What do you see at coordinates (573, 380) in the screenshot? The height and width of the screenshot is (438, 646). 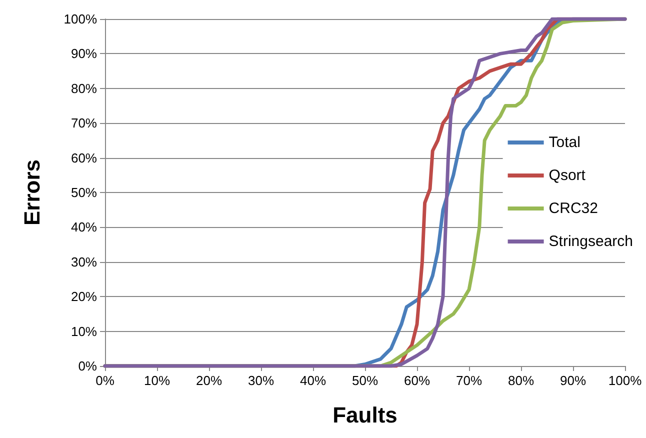 I see `x-tick-label: 90%` at bounding box center [573, 380].